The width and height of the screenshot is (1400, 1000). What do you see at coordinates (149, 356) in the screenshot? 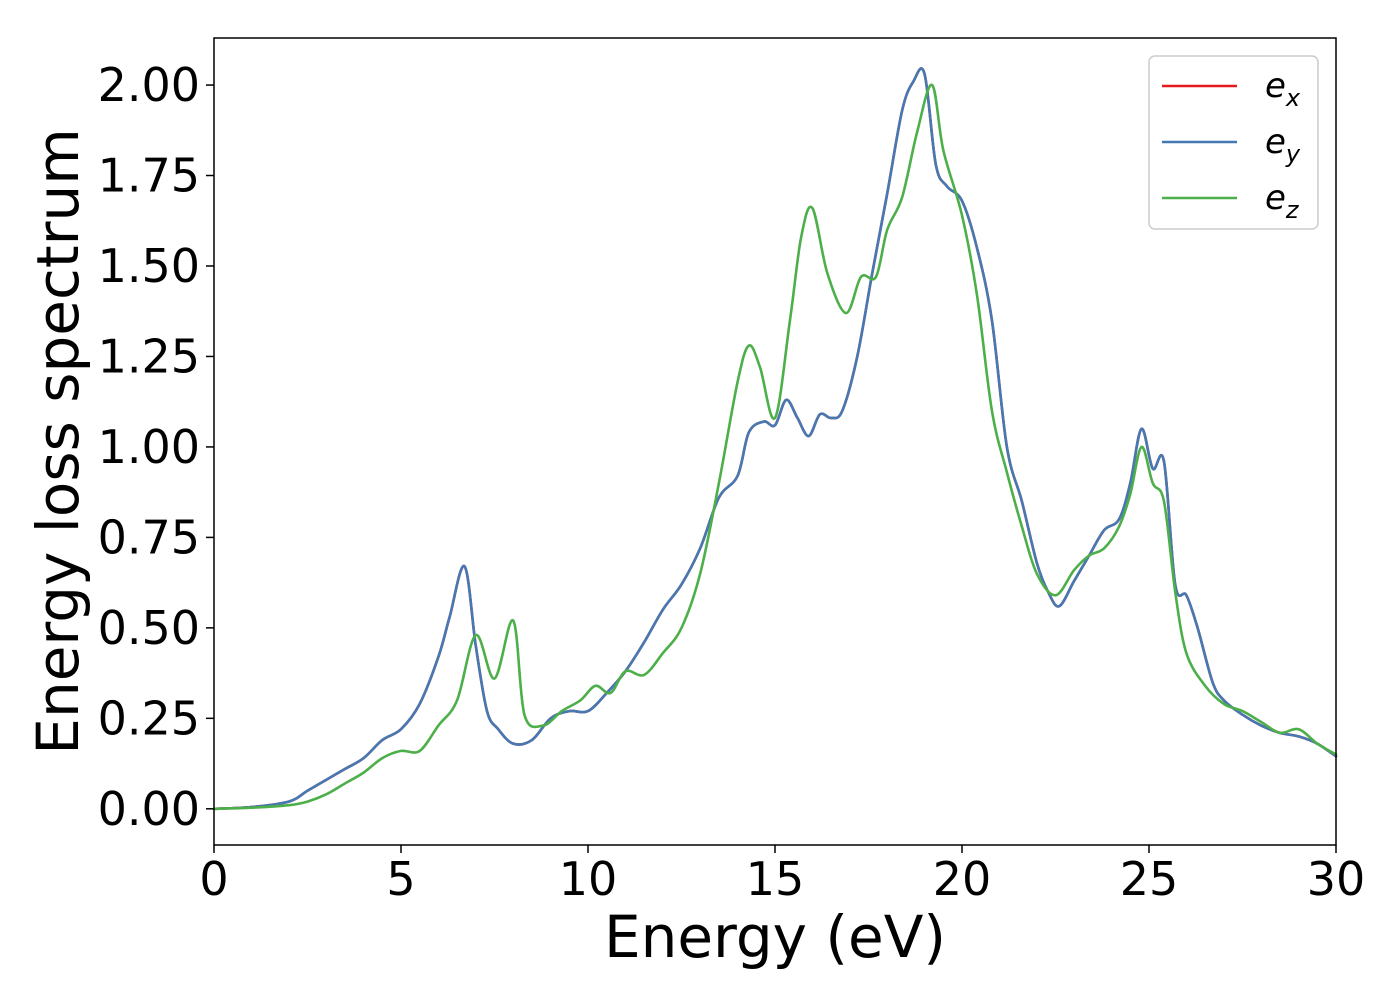
I see `y-tick-label: 1.25` at bounding box center [149, 356].